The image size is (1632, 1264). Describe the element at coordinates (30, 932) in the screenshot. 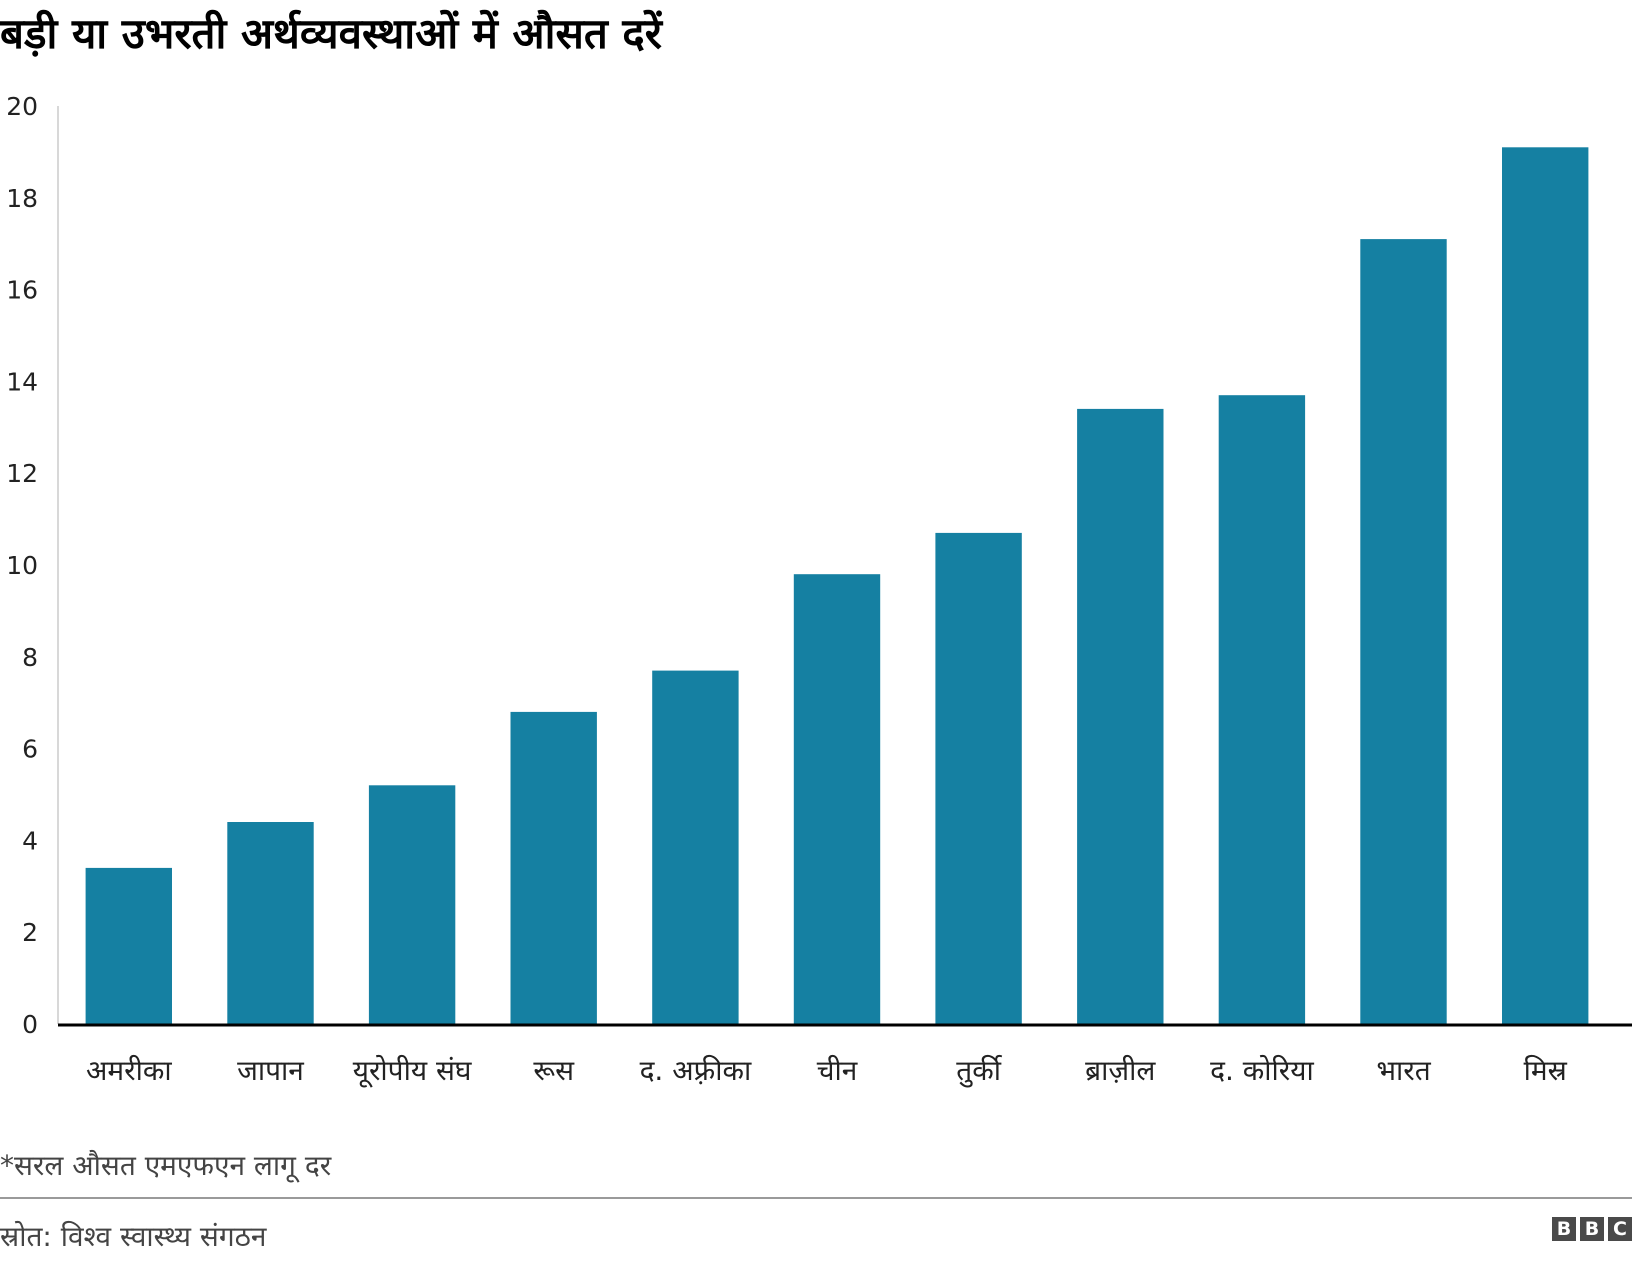

I see `y-tick-label: 2` at that location.